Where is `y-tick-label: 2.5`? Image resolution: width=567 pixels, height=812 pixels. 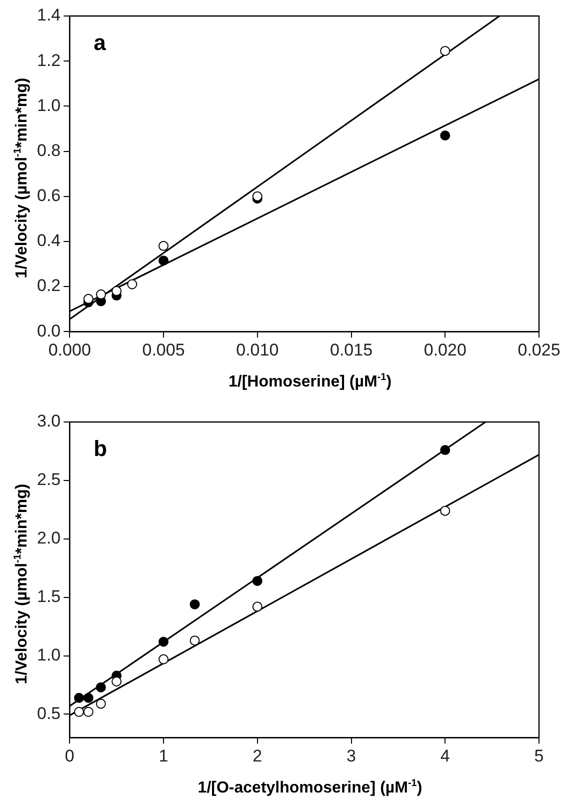 y-tick-label: 2.5 is located at coordinates (48, 480).